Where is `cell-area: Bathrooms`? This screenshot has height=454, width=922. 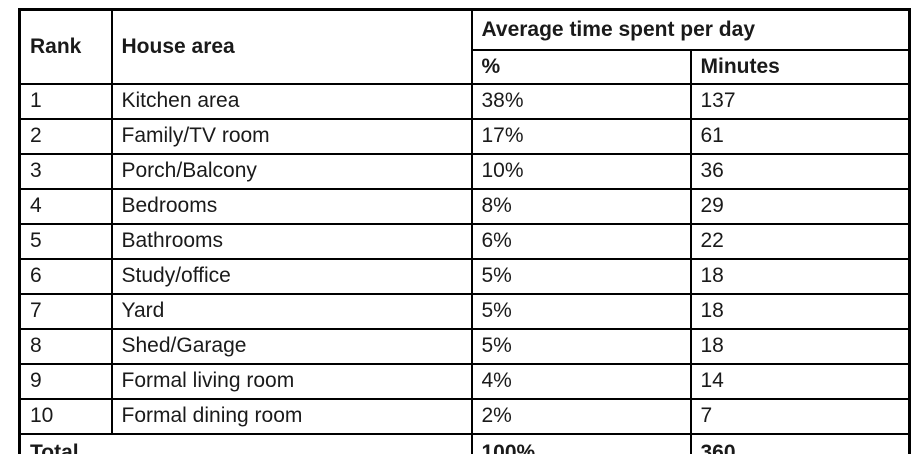 cell-area: Bathrooms is located at coordinates (291, 241).